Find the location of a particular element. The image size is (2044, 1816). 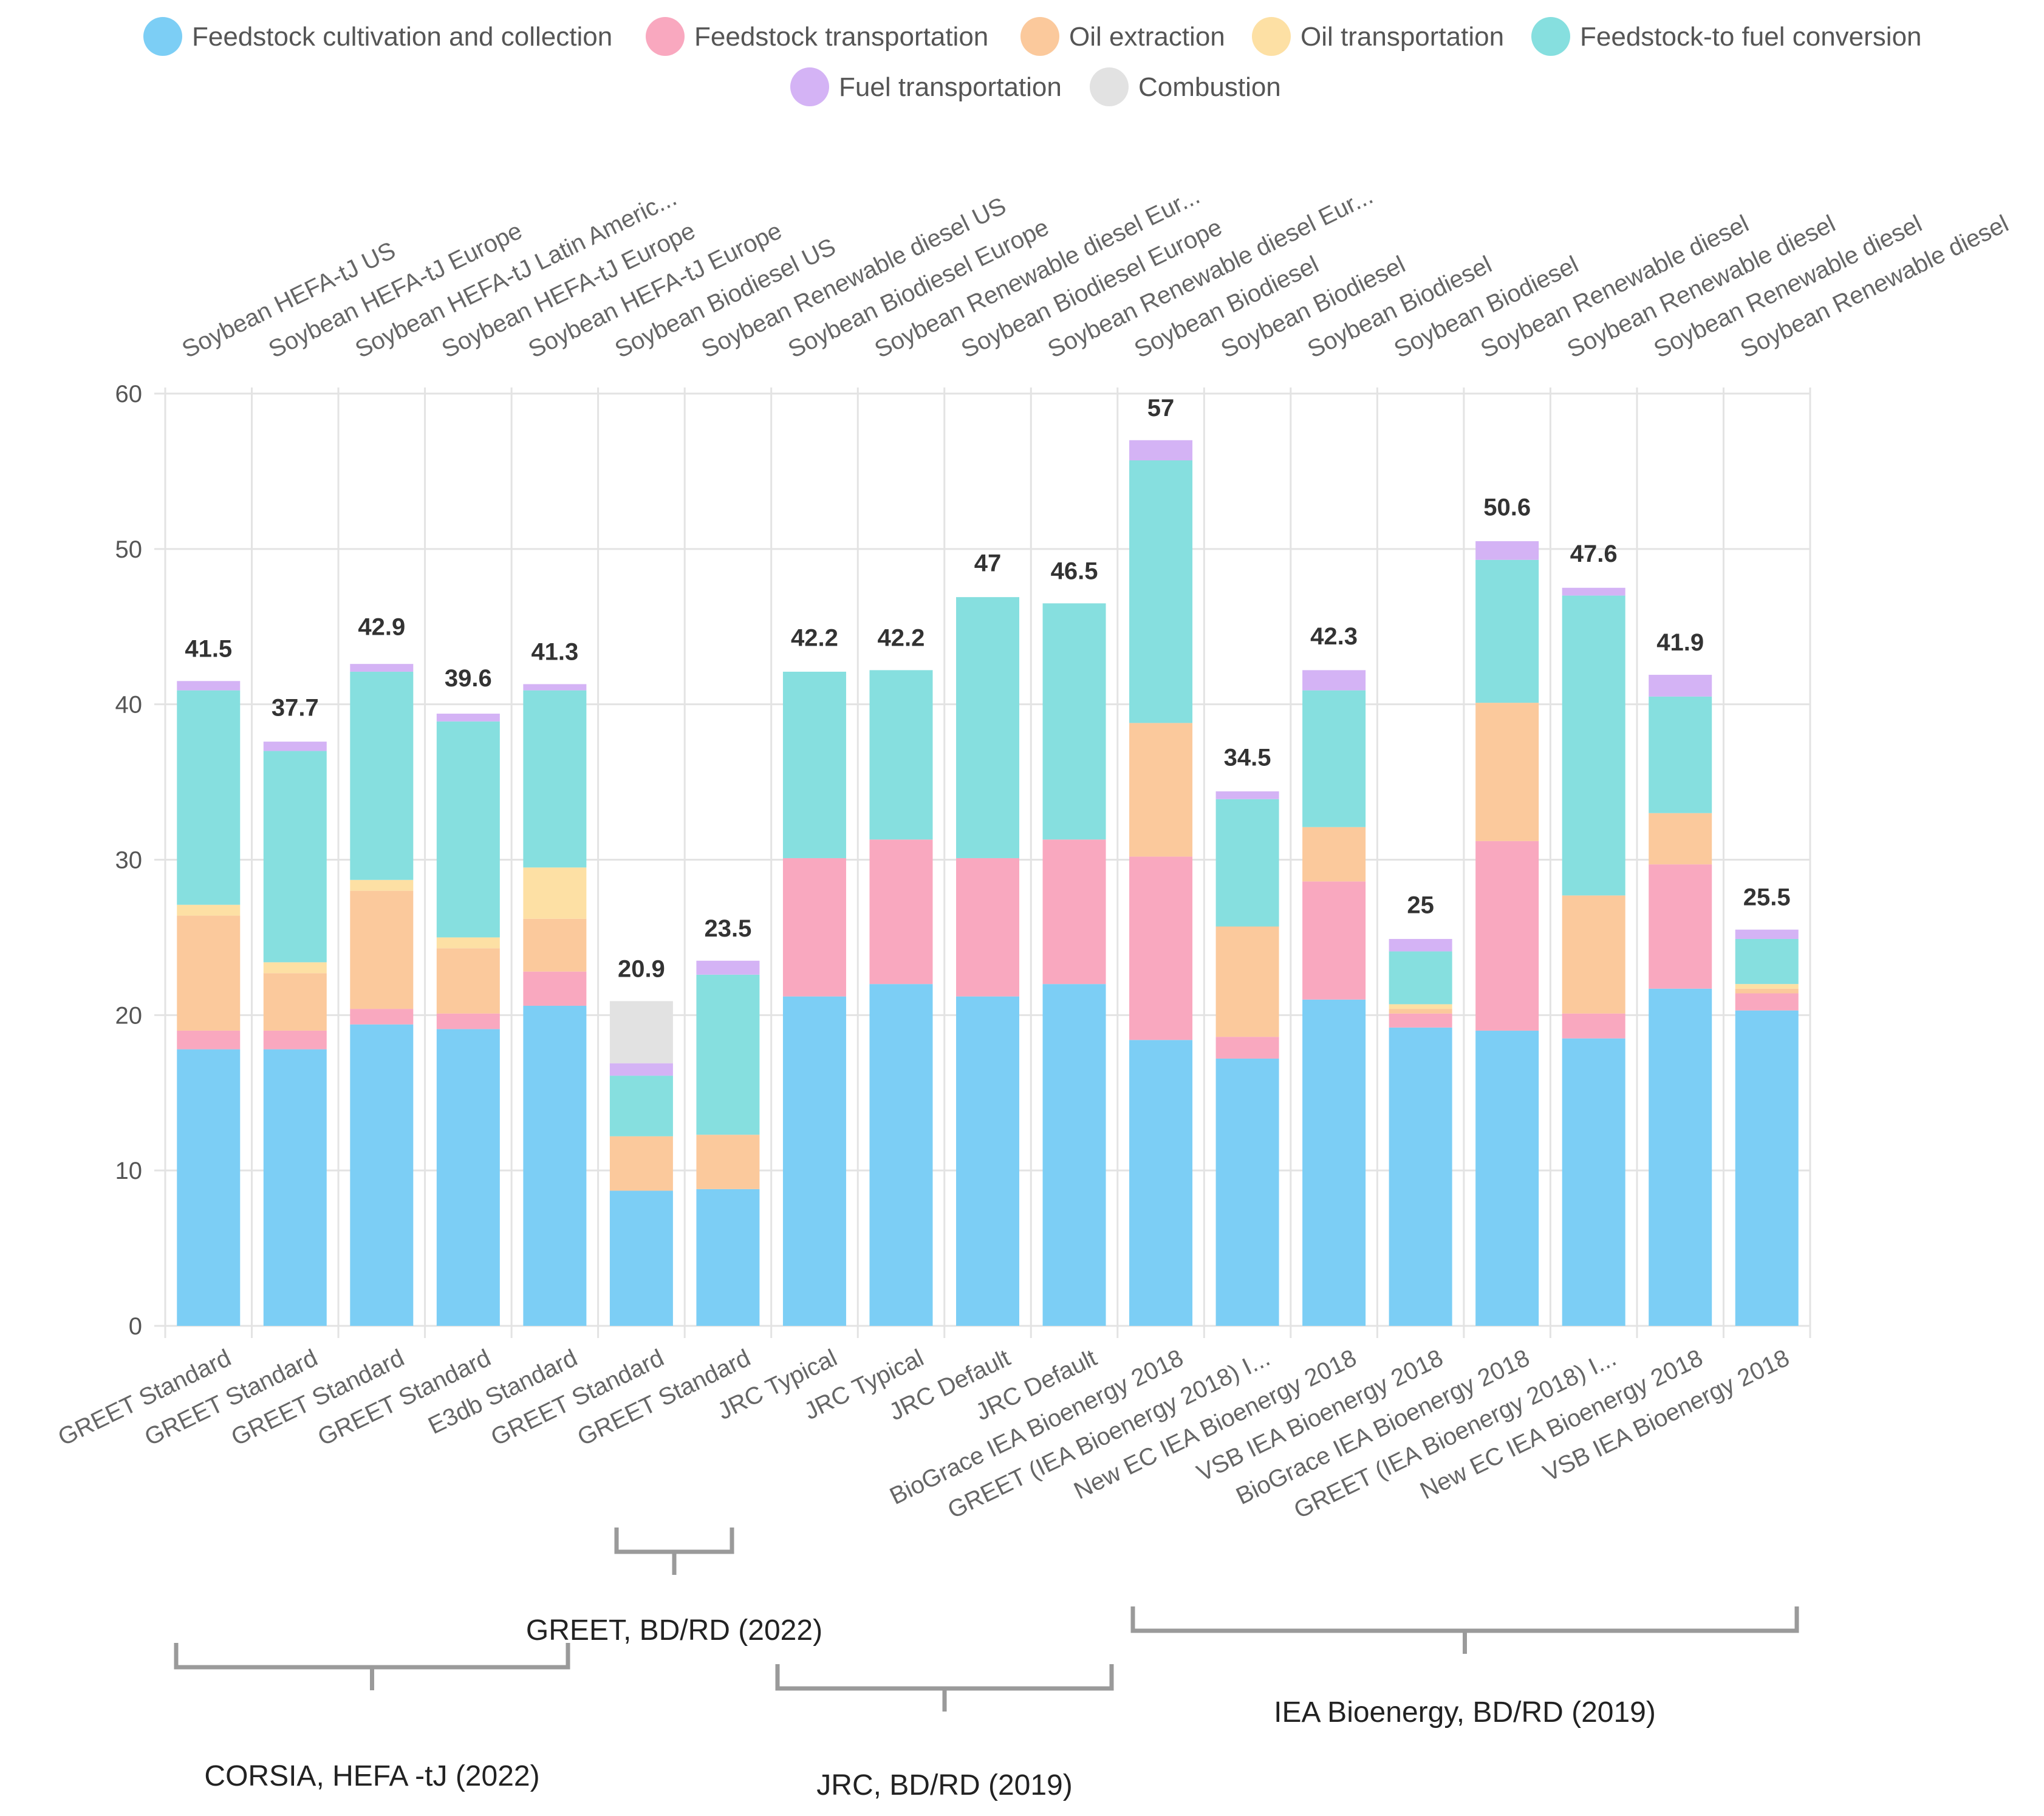

total-value-label: 39.6 is located at coordinates (468, 678).